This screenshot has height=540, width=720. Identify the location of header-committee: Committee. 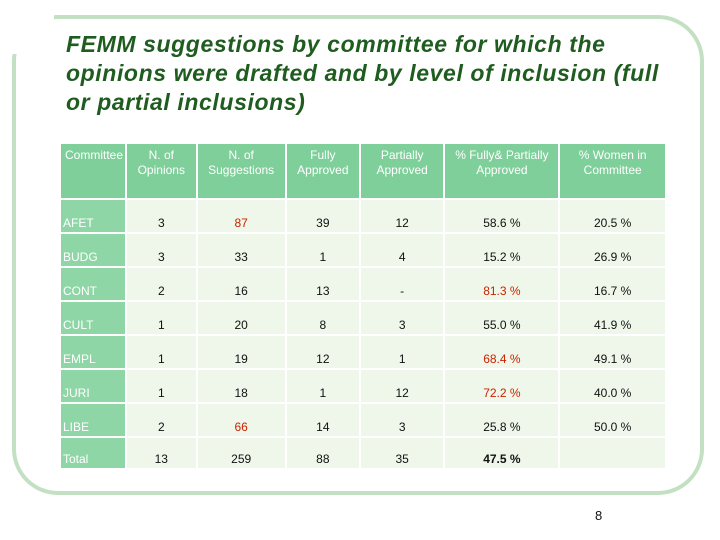
(93, 171).